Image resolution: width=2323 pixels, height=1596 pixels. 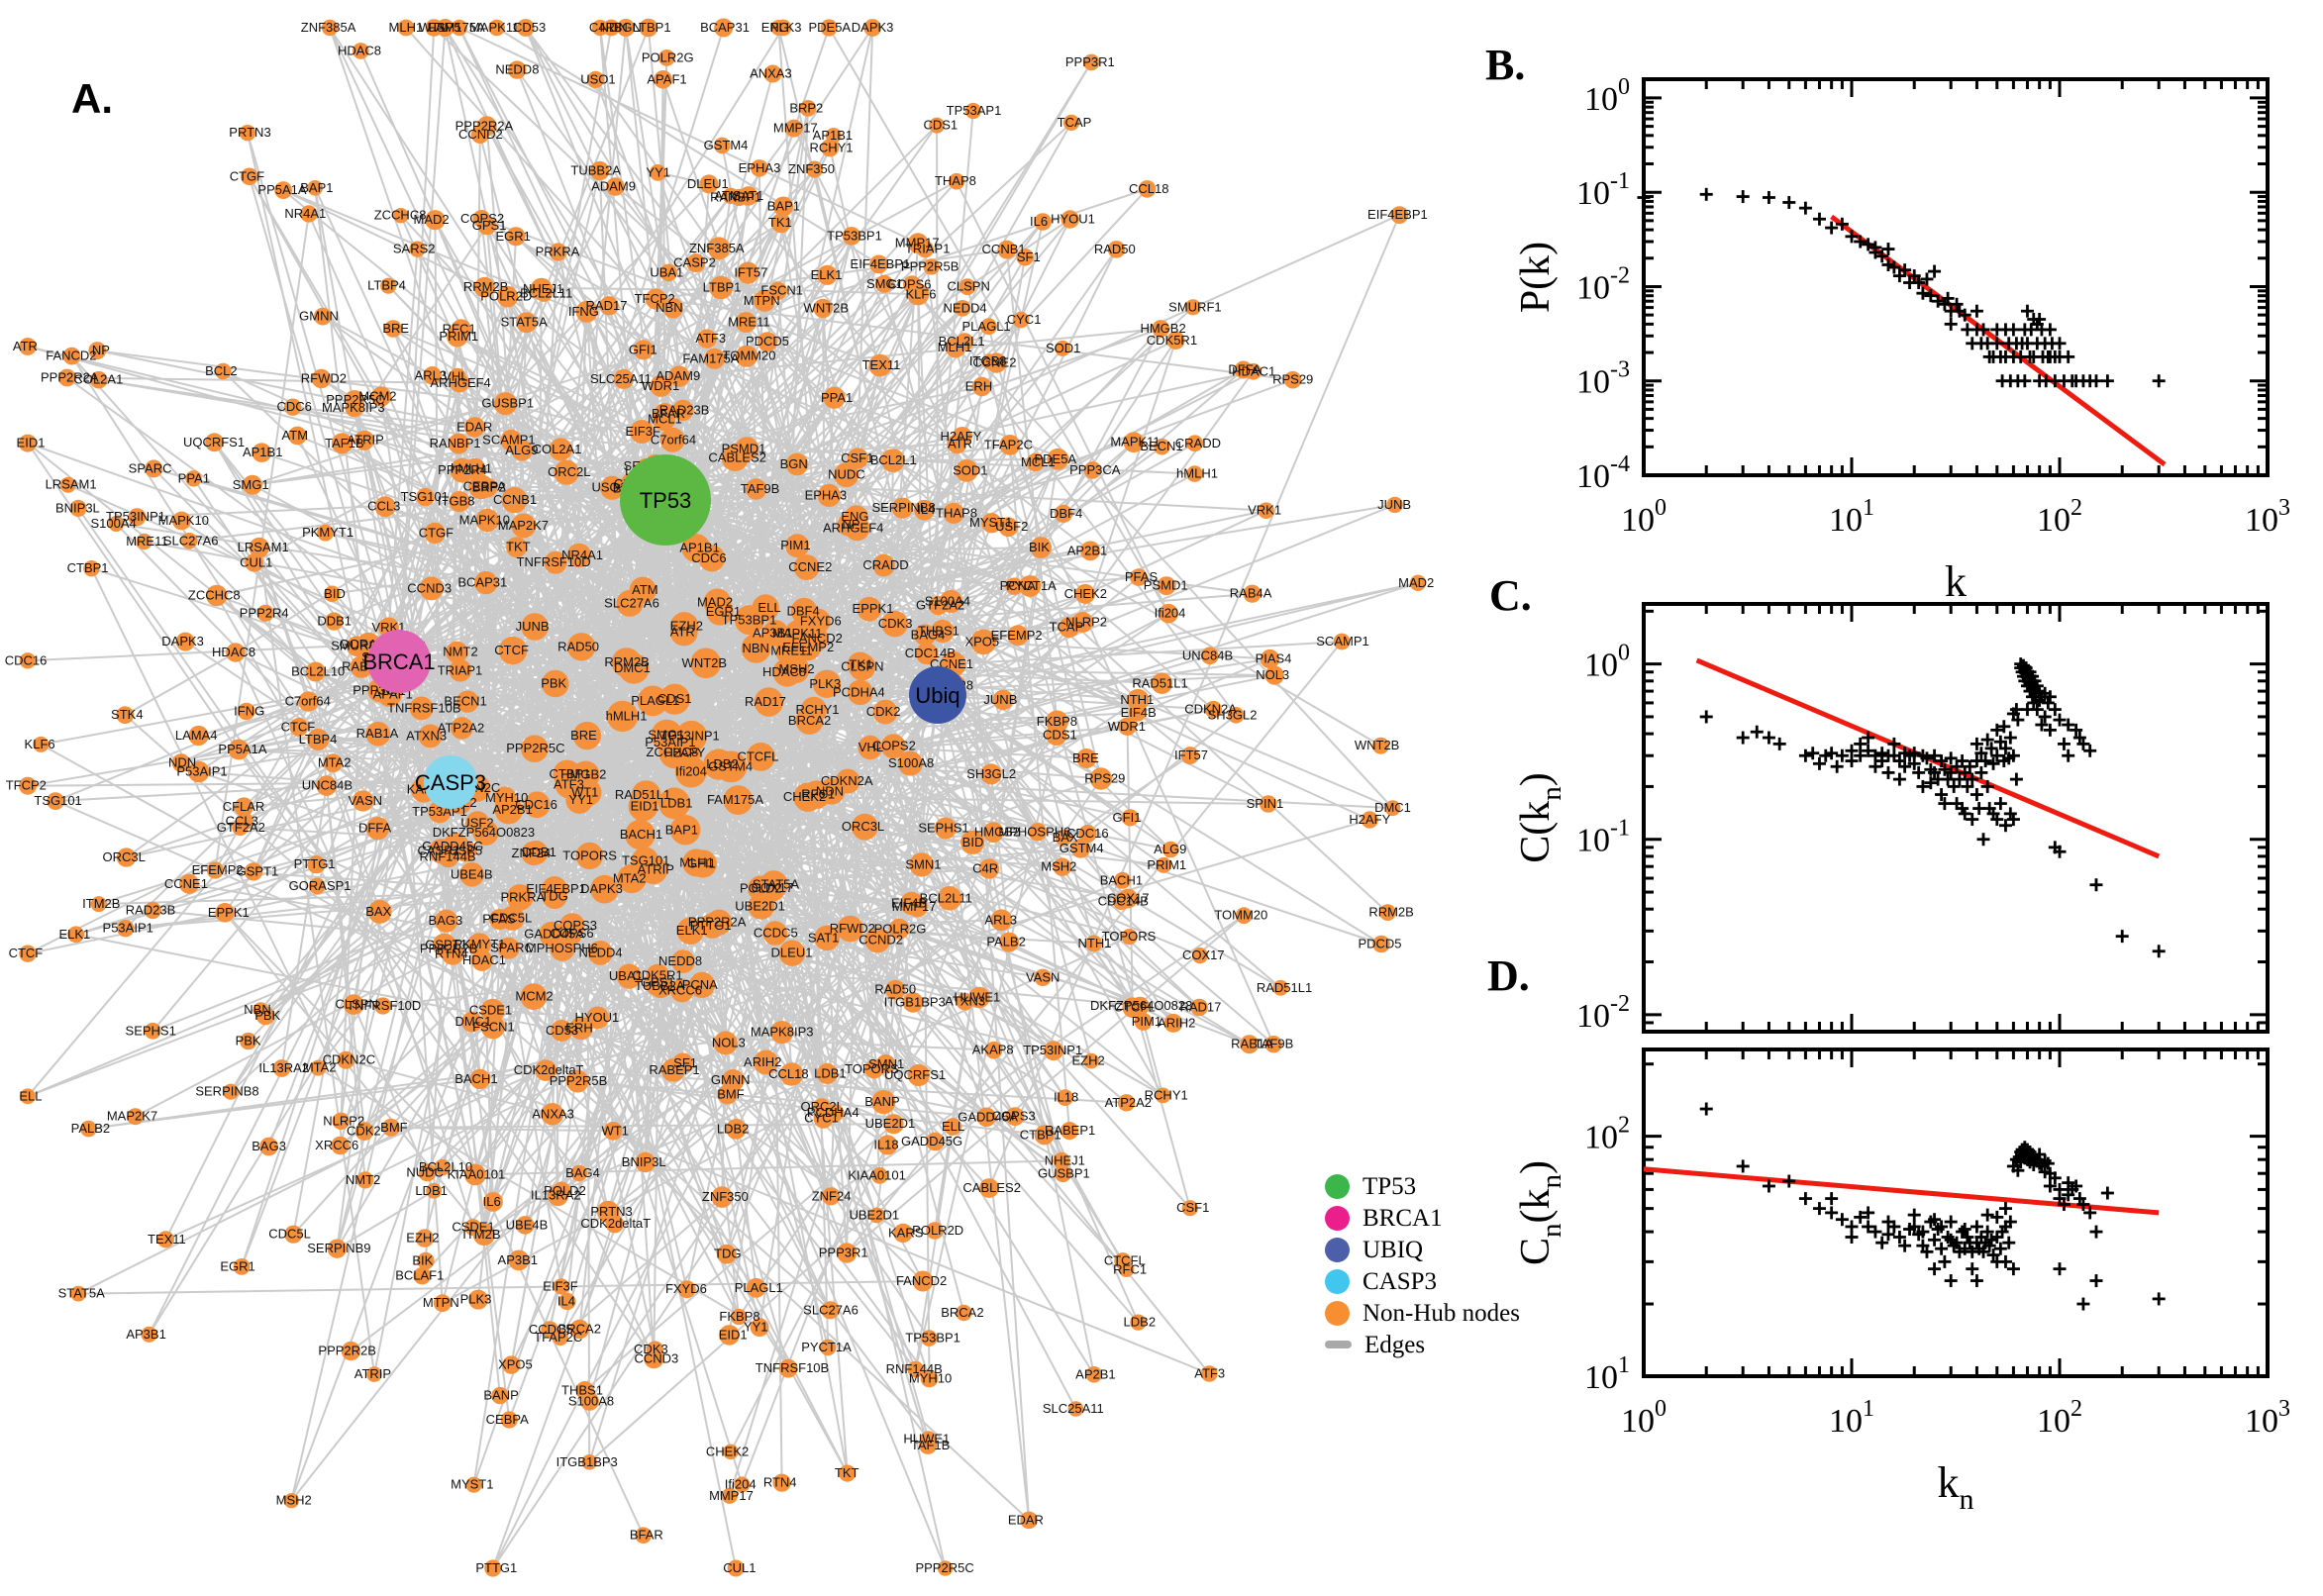 What do you see at coordinates (534, 996) in the screenshot?
I see `network-node-label: MCM2` at bounding box center [534, 996].